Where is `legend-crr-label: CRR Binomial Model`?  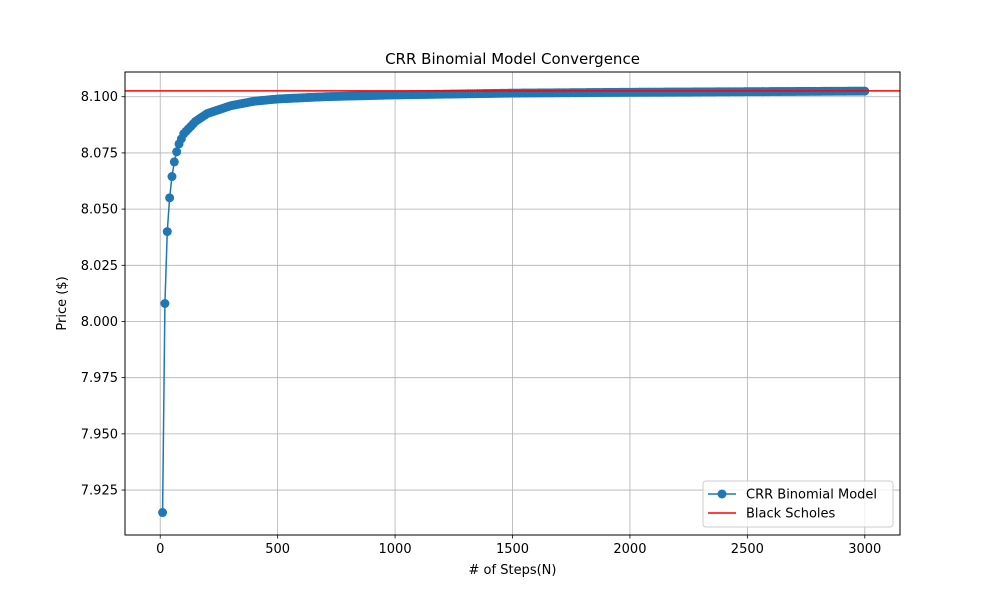
legend-crr-label: CRR Binomial Model is located at coordinates (811, 495).